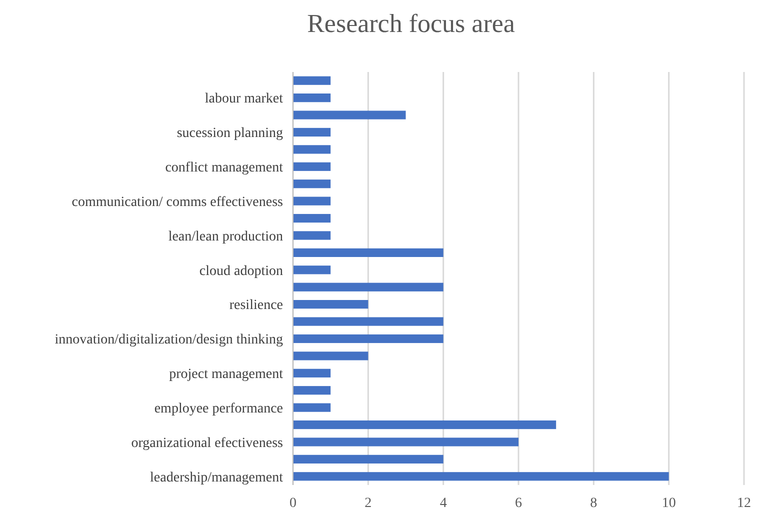  What do you see at coordinates (225, 236) in the screenshot?
I see `y-tick-label: lean/lean production` at bounding box center [225, 236].